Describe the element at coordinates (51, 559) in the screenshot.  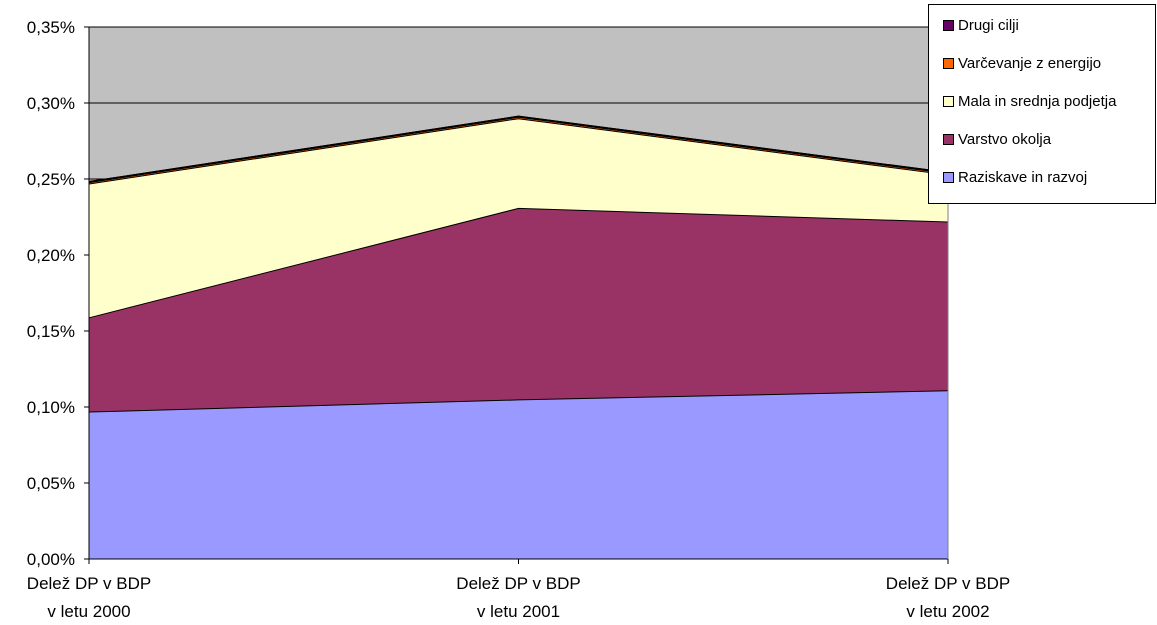
I see `y-tick-label: 0,00%` at that location.